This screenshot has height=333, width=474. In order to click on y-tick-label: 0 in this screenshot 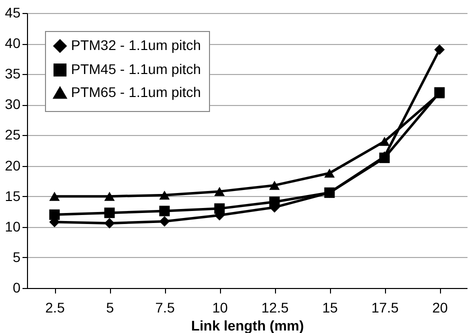, I will do `click(16, 288)`.